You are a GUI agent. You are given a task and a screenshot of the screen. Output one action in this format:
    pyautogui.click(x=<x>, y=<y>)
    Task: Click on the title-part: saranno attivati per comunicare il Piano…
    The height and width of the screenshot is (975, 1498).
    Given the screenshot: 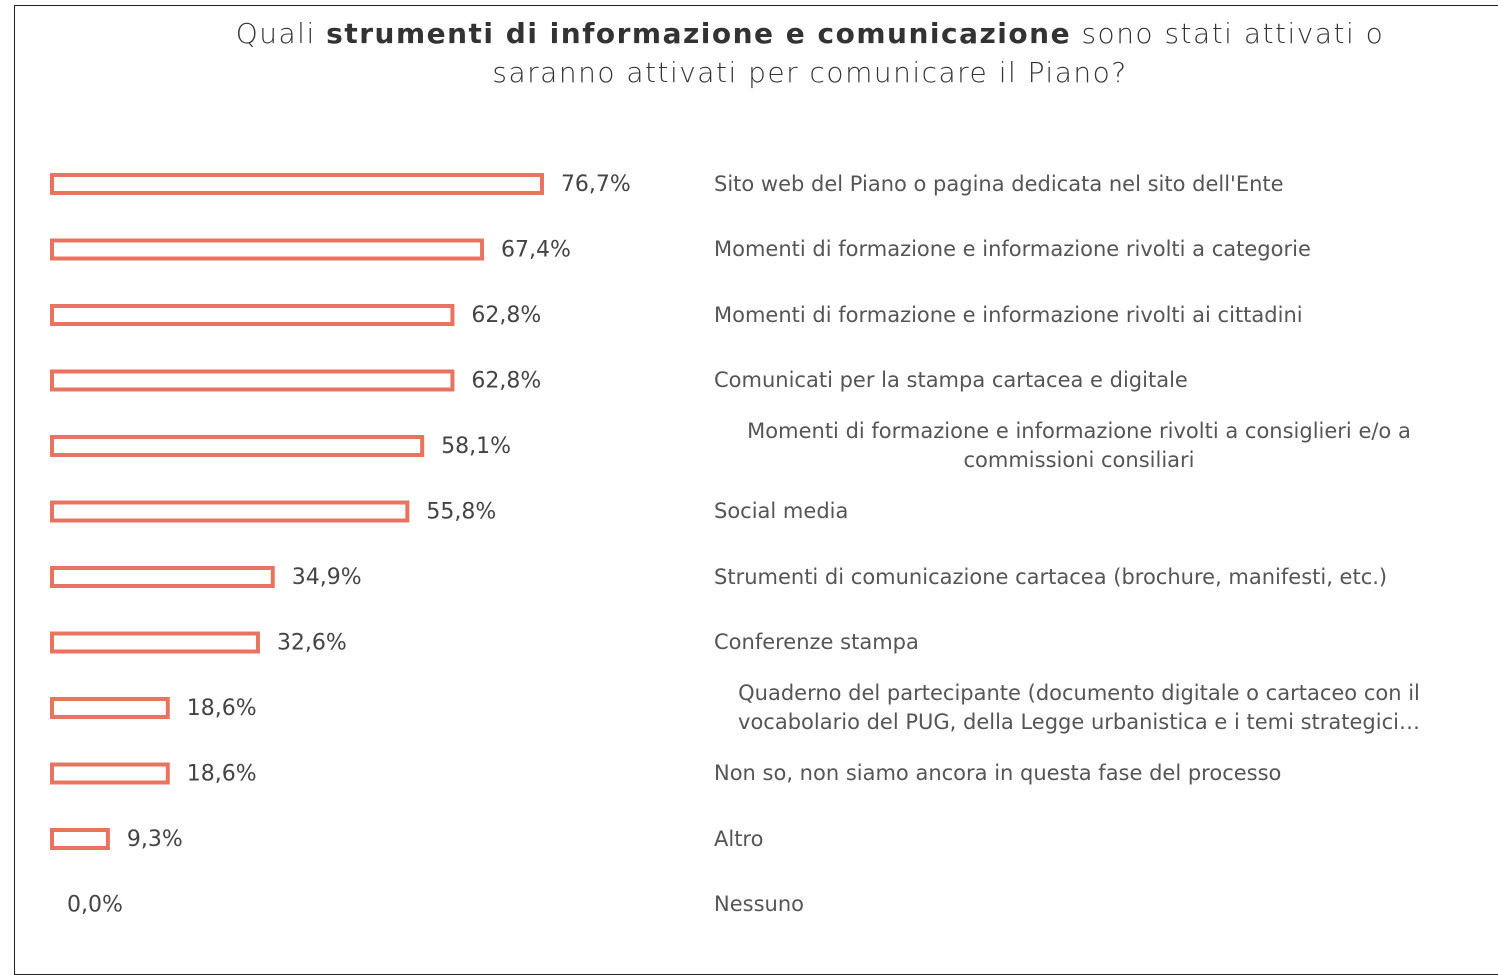 What is the action you would take?
    pyautogui.click(x=810, y=72)
    